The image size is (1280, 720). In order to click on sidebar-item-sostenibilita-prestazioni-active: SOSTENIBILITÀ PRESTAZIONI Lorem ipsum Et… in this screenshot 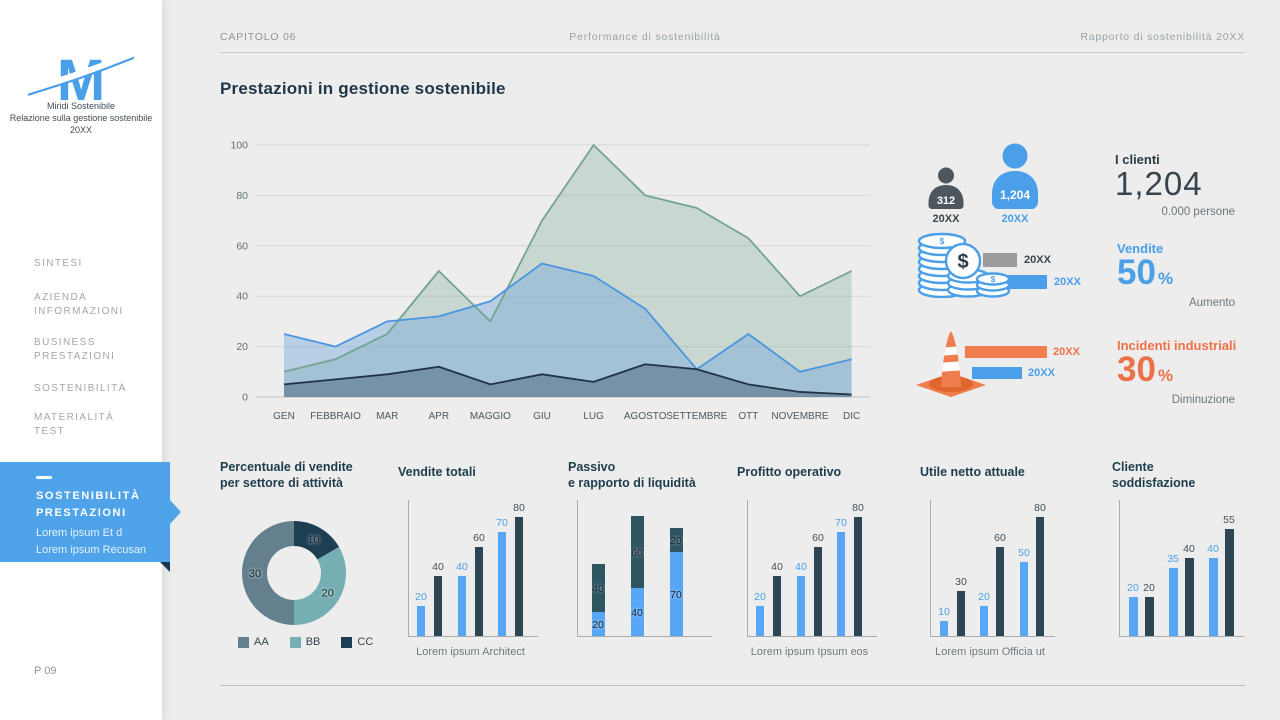, I will do `click(90, 517)`.